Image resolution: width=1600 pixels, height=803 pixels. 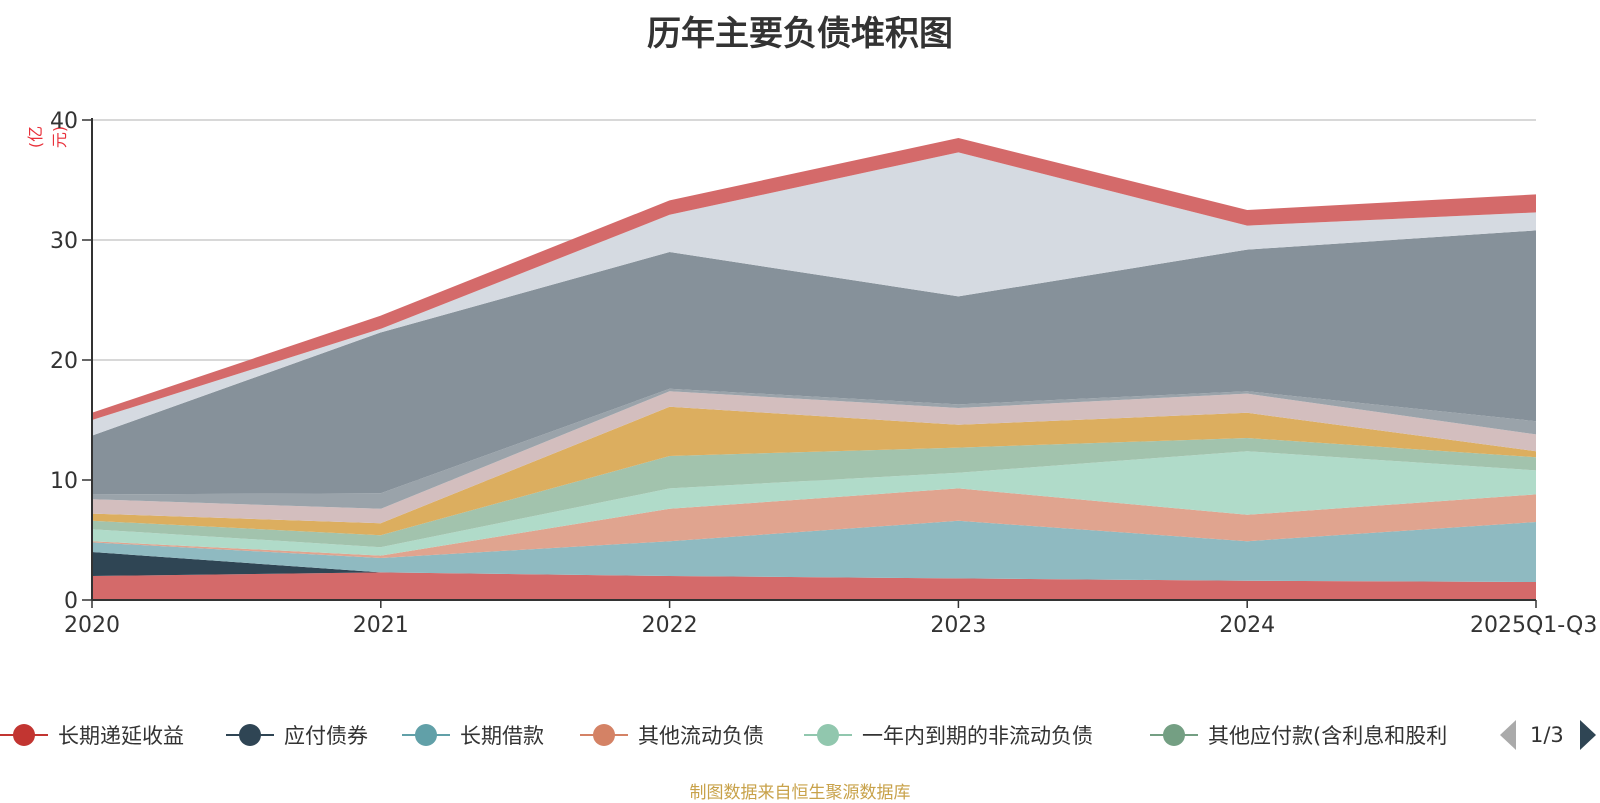 I want to click on legend-item: 应付债券, so click(x=297, y=735).